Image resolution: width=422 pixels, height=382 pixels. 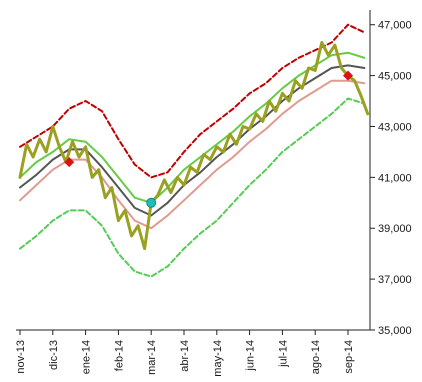 What do you see at coordinates (349, 357) in the screenshot?
I see `x-tick-label: sep-14` at bounding box center [349, 357].